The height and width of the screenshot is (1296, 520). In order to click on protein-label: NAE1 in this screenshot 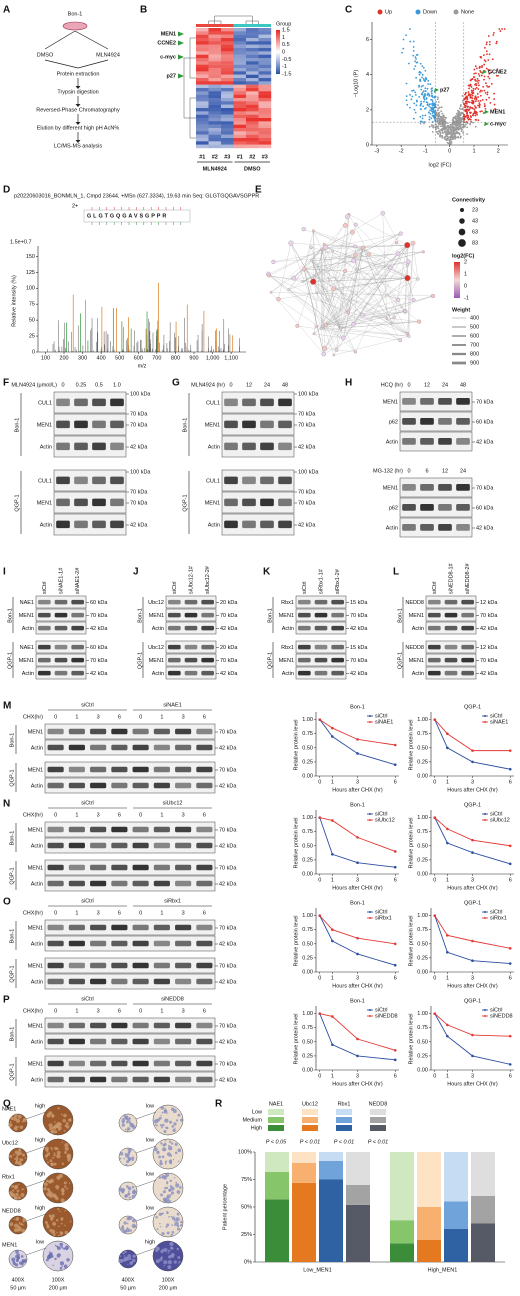, I will do `click(27, 648)`.